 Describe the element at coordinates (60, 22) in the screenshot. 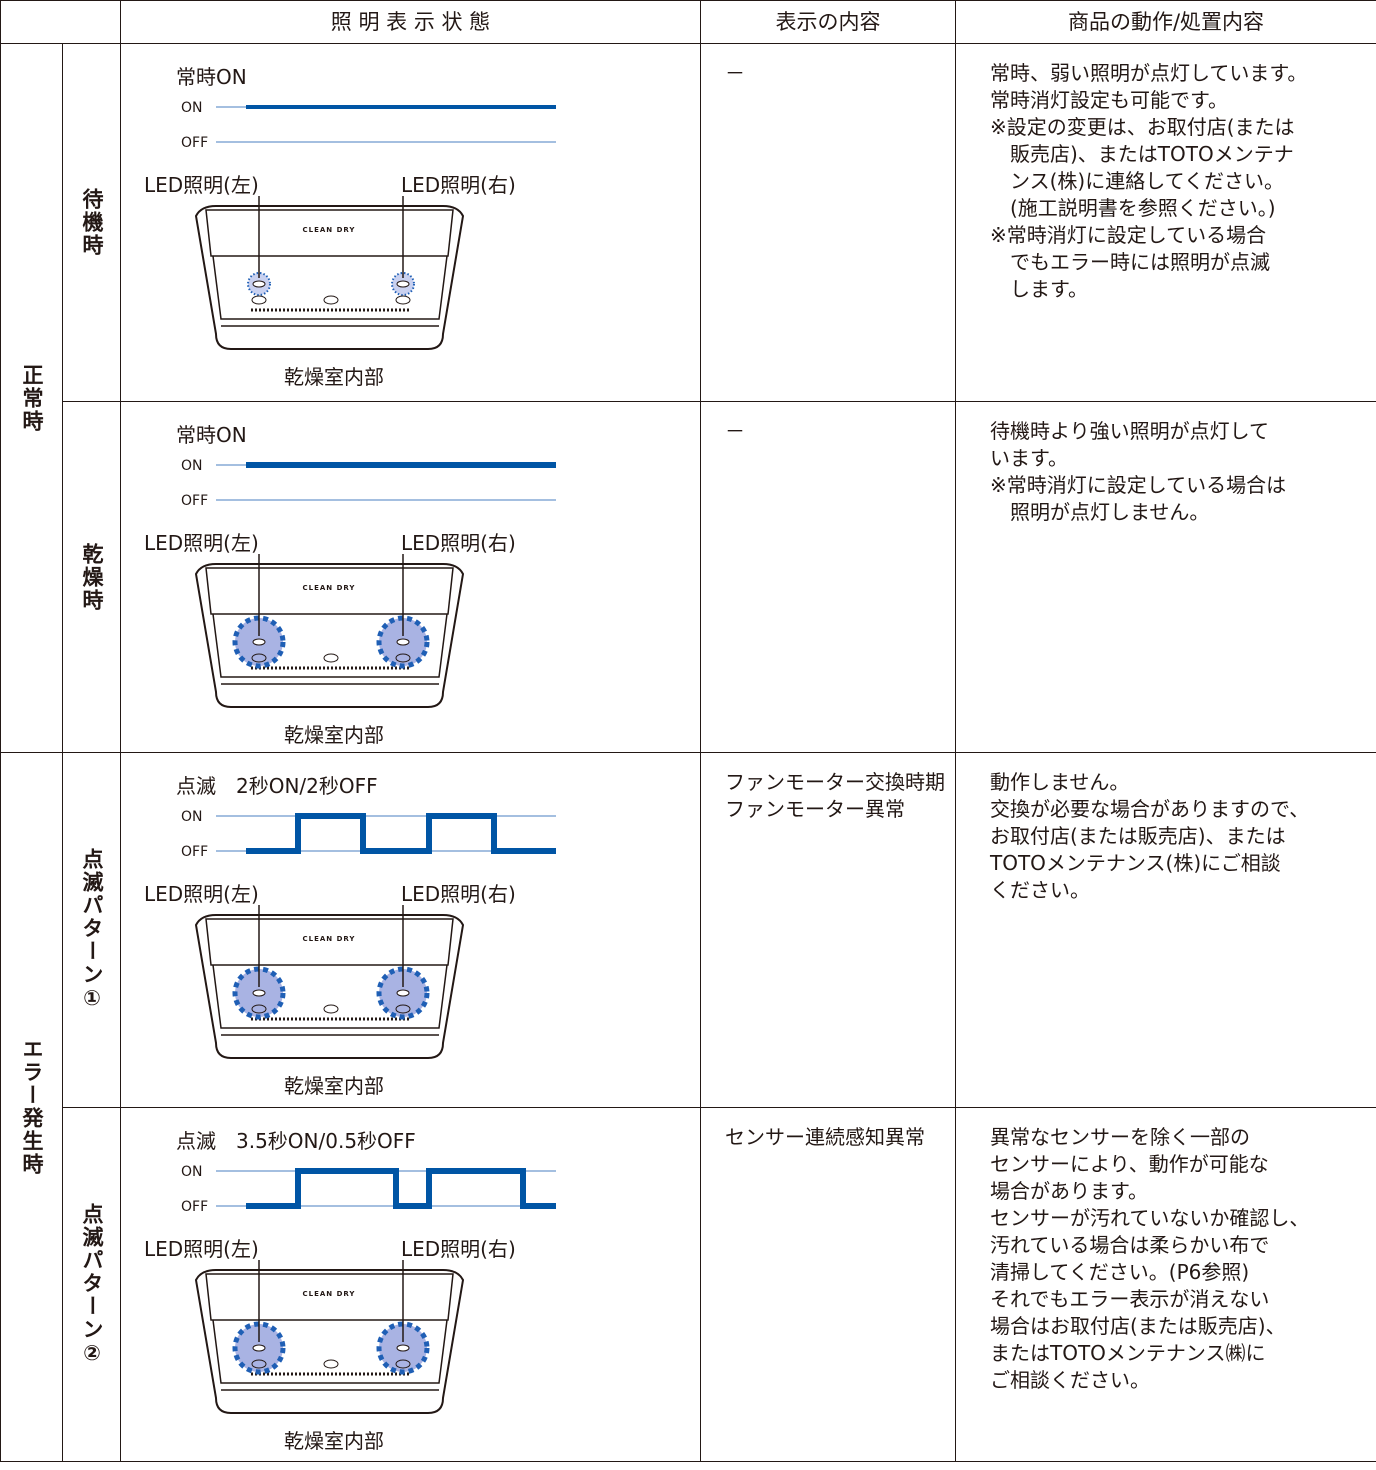

I see `header-blank` at that location.